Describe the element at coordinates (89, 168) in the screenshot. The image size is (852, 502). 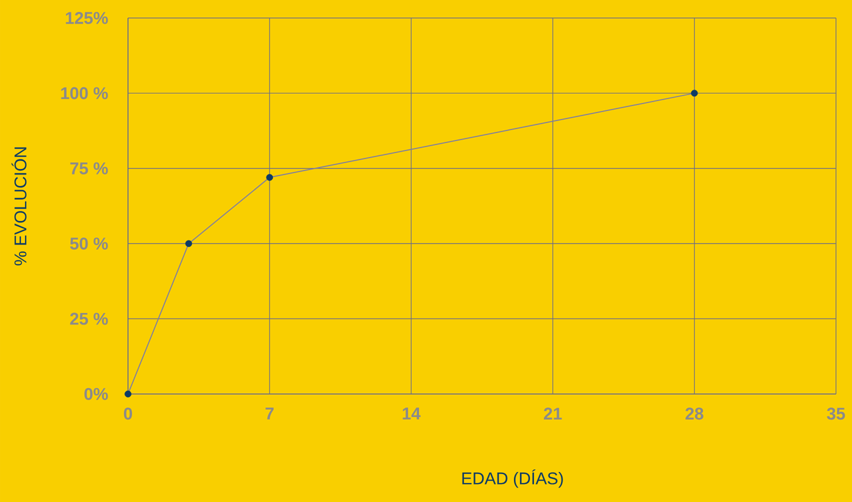
I see `y-tick-label: 75 %` at that location.